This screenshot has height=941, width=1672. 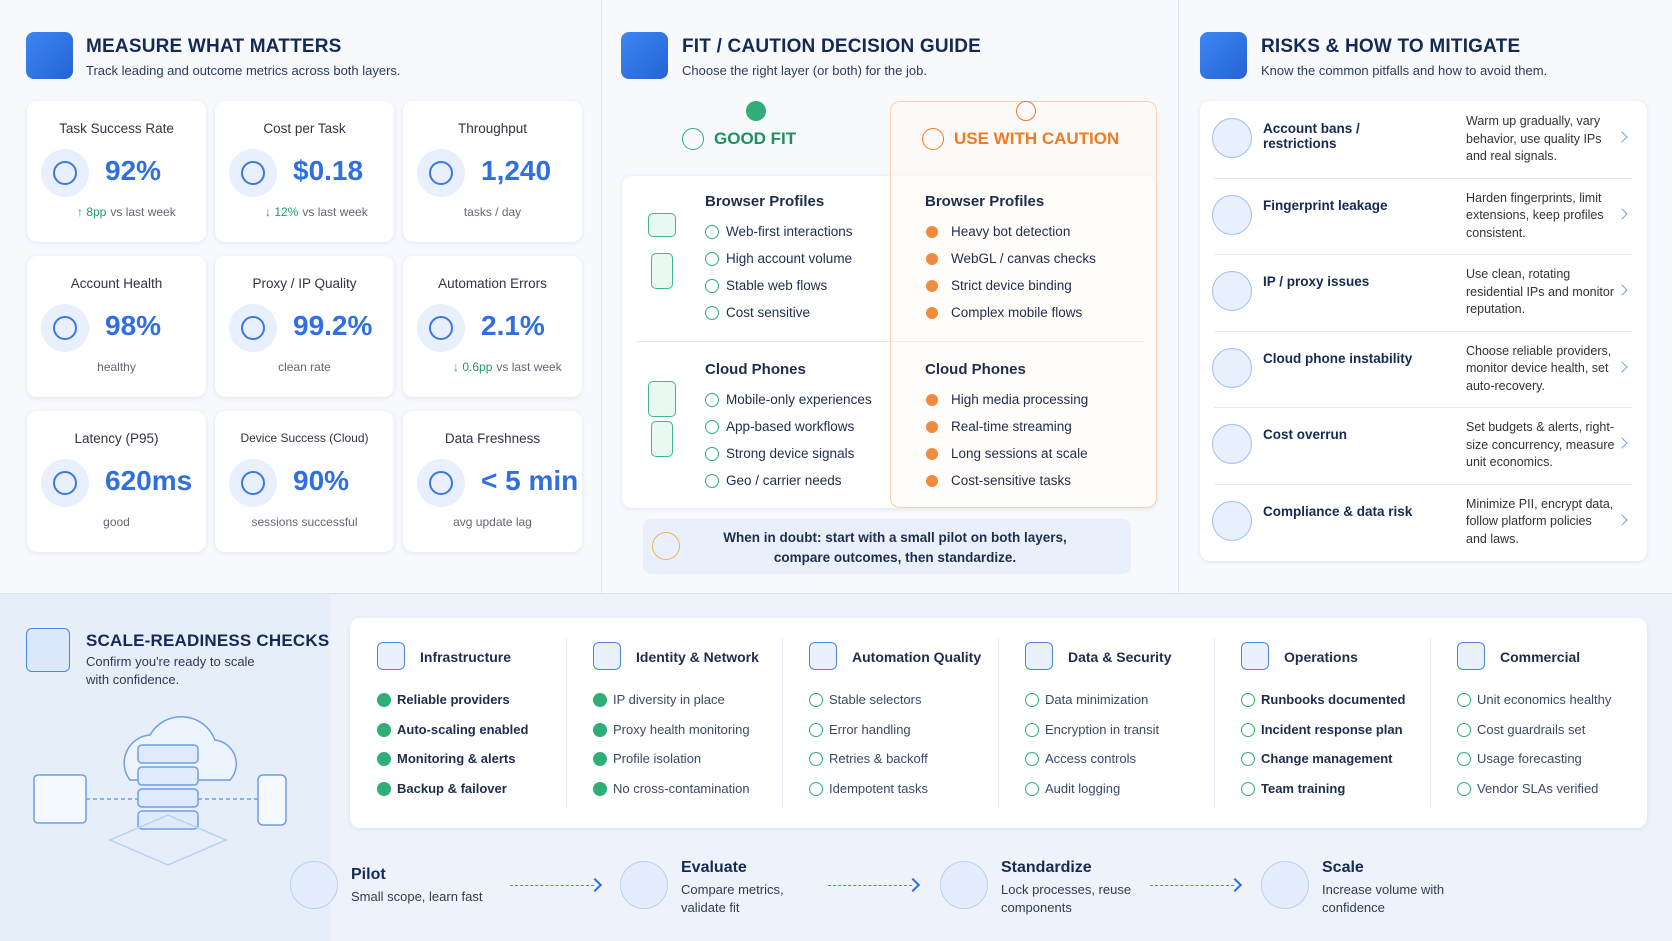 I want to click on check-item: Cost guardrails set, so click(x=1531, y=729).